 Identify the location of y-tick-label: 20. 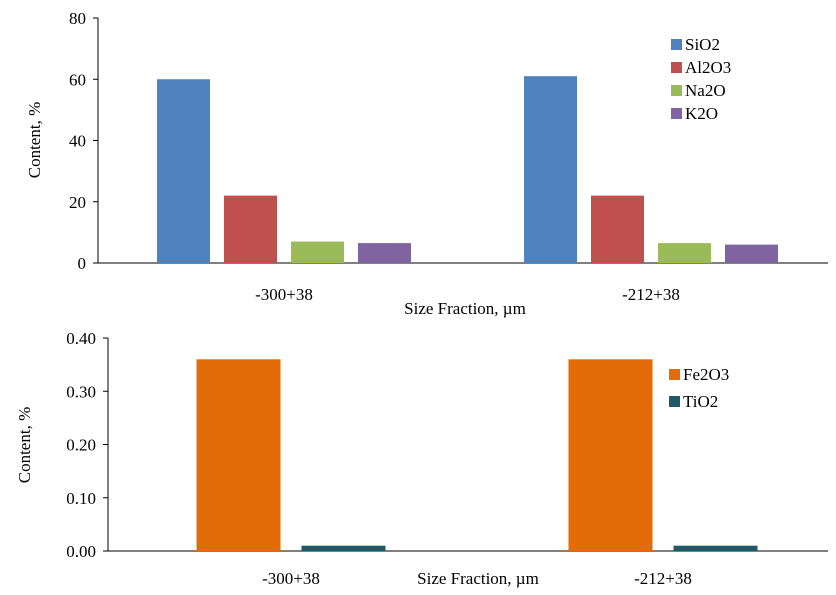
(77, 202).